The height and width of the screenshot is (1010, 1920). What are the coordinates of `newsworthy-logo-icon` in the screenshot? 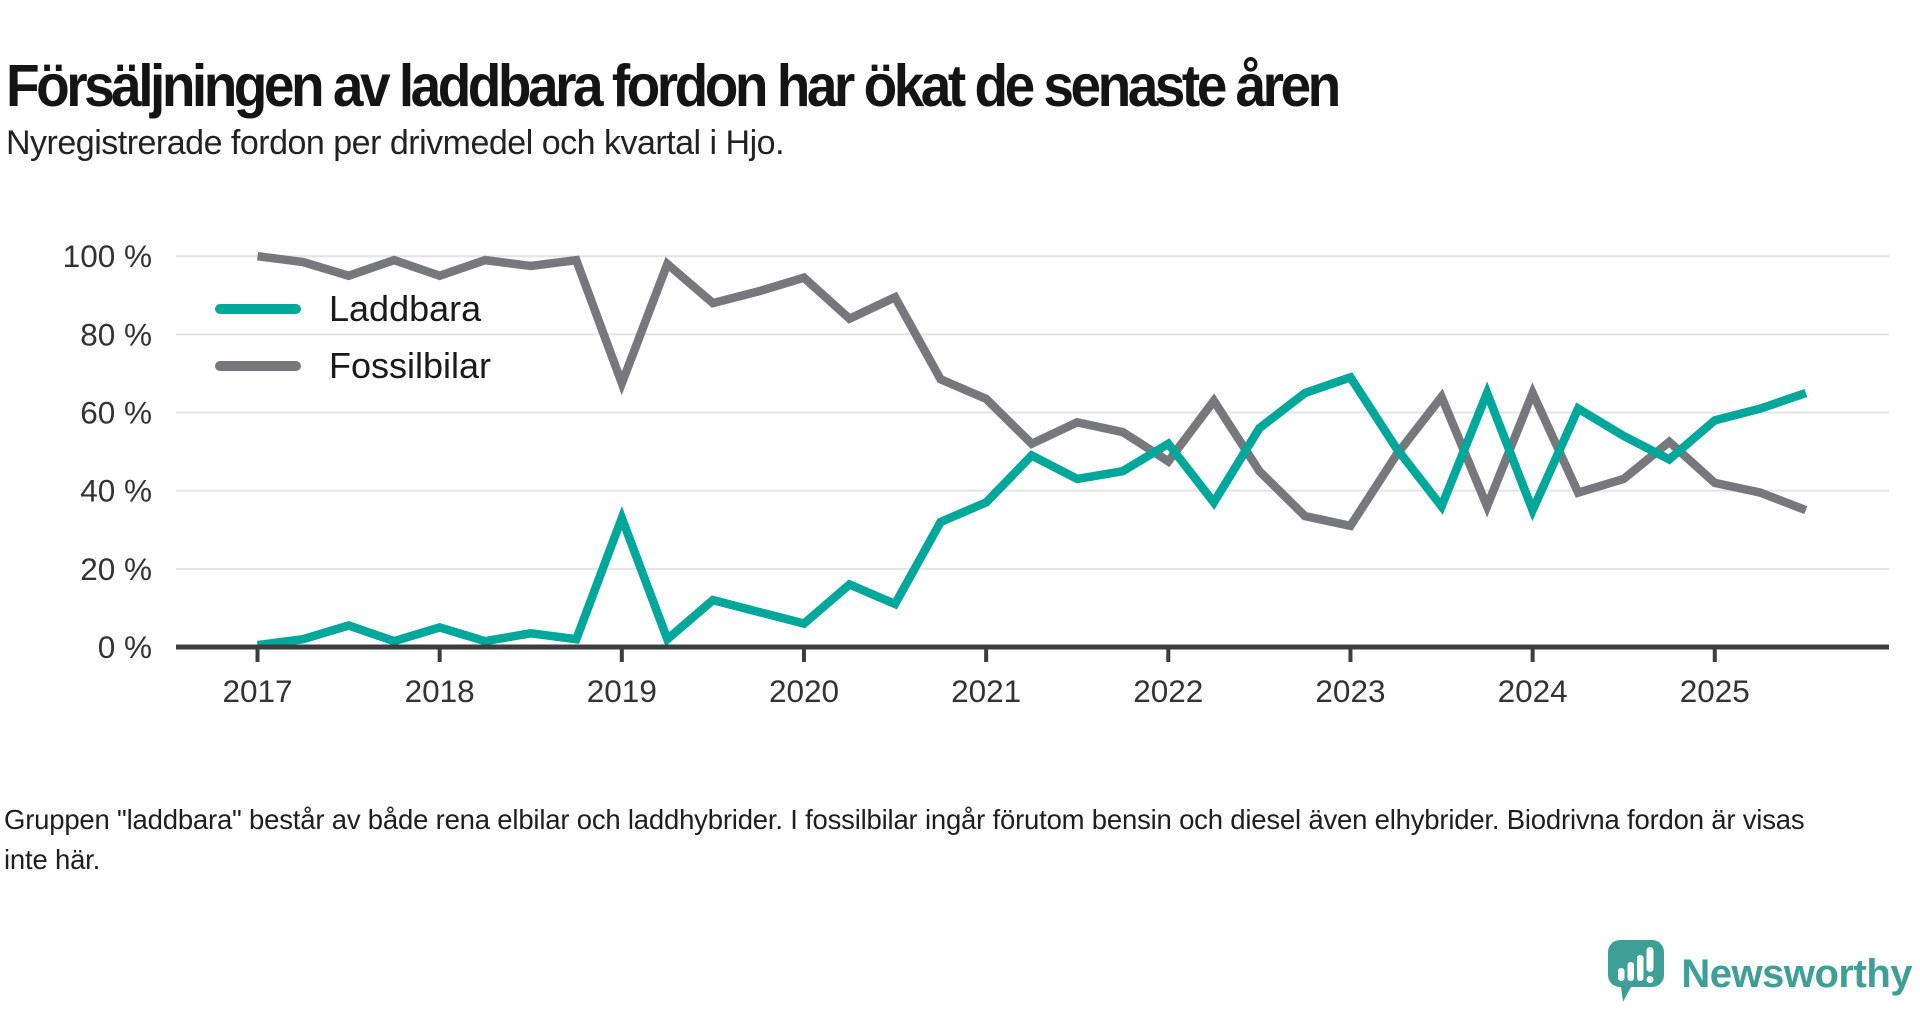 It's located at (1636, 971).